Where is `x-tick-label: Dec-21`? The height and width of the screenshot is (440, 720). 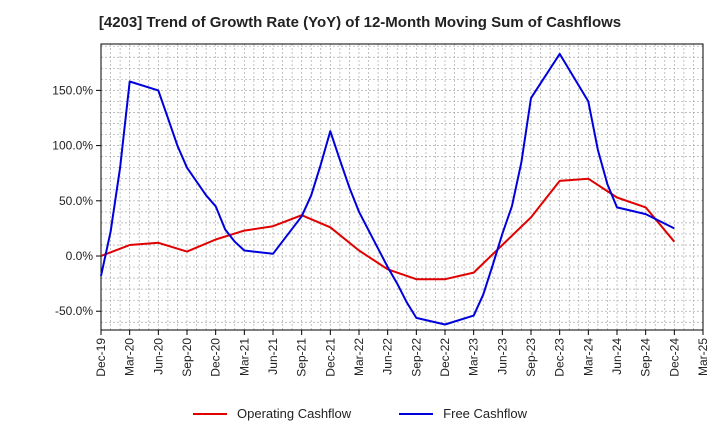
x-tick-label: Dec-21 is located at coordinates (330, 357).